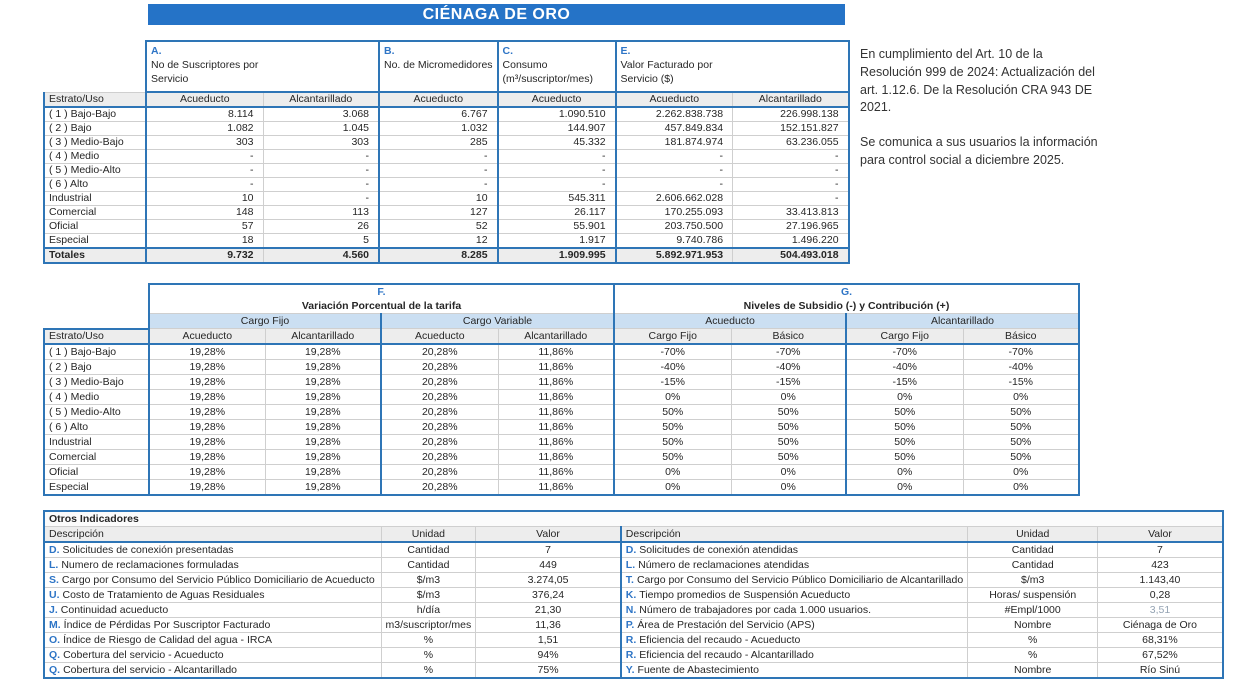 Image resolution: width=1241 pixels, height=680 pixels. What do you see at coordinates (556, 226) in the screenshot?
I see `cell: 55.901` at bounding box center [556, 226].